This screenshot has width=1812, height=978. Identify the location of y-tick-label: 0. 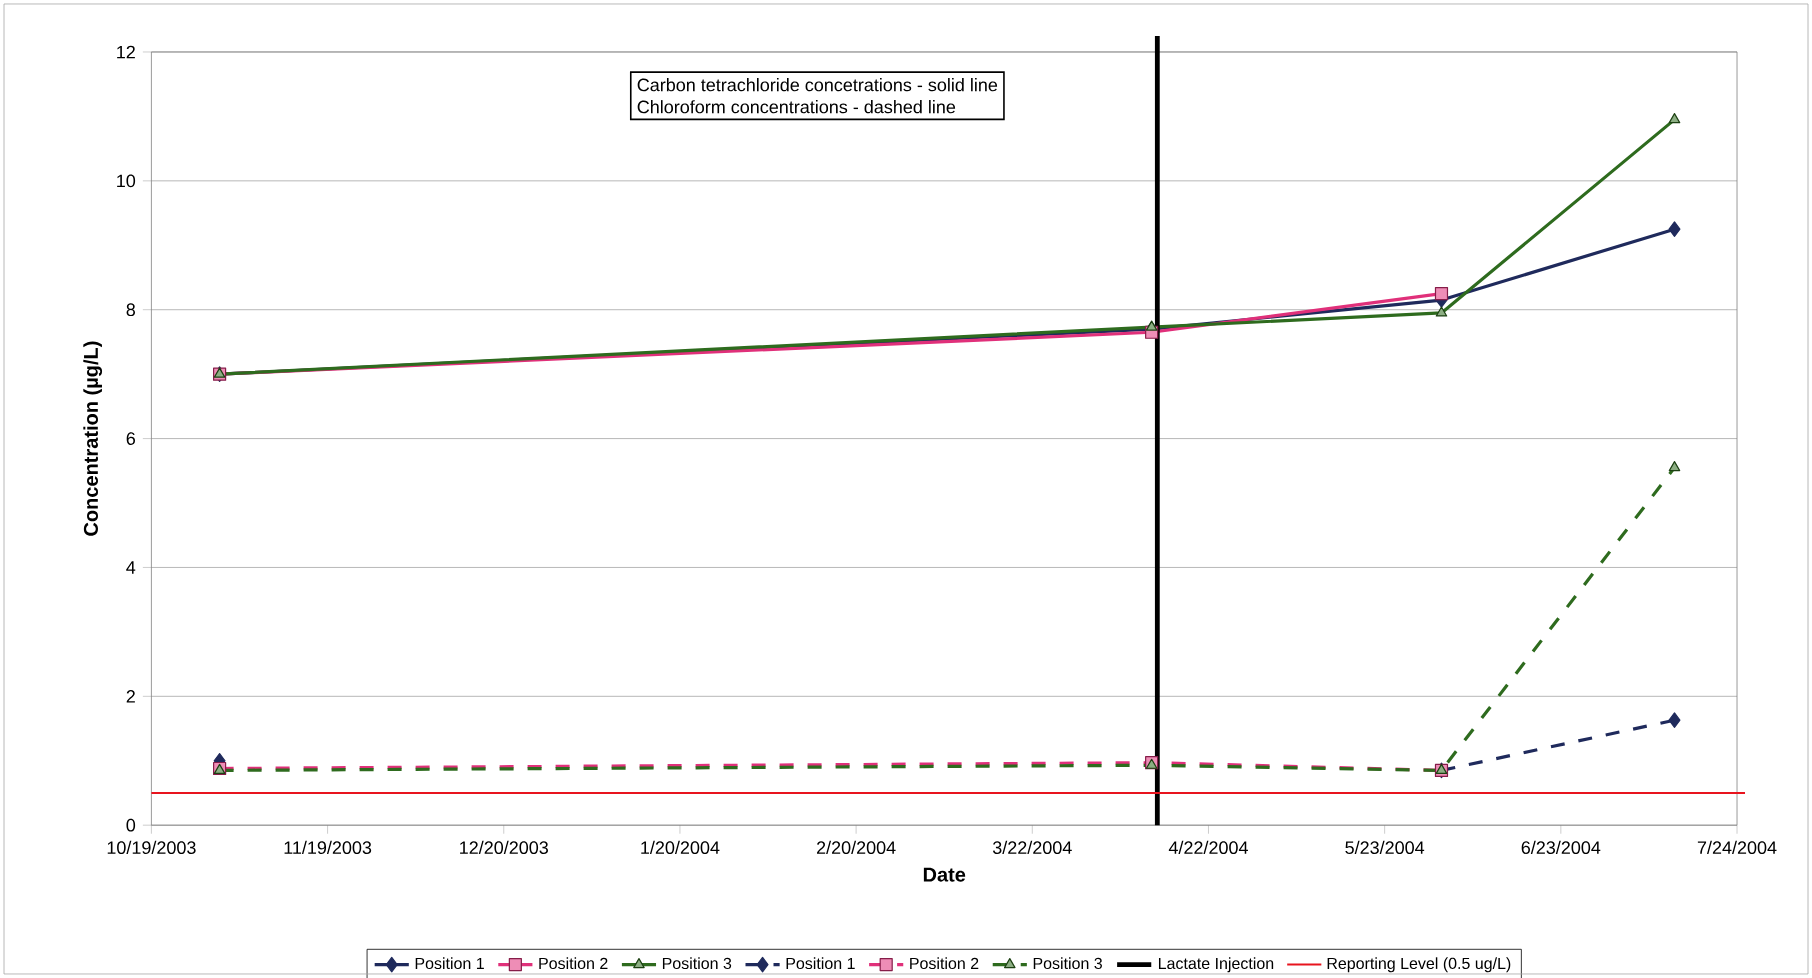
(131, 825).